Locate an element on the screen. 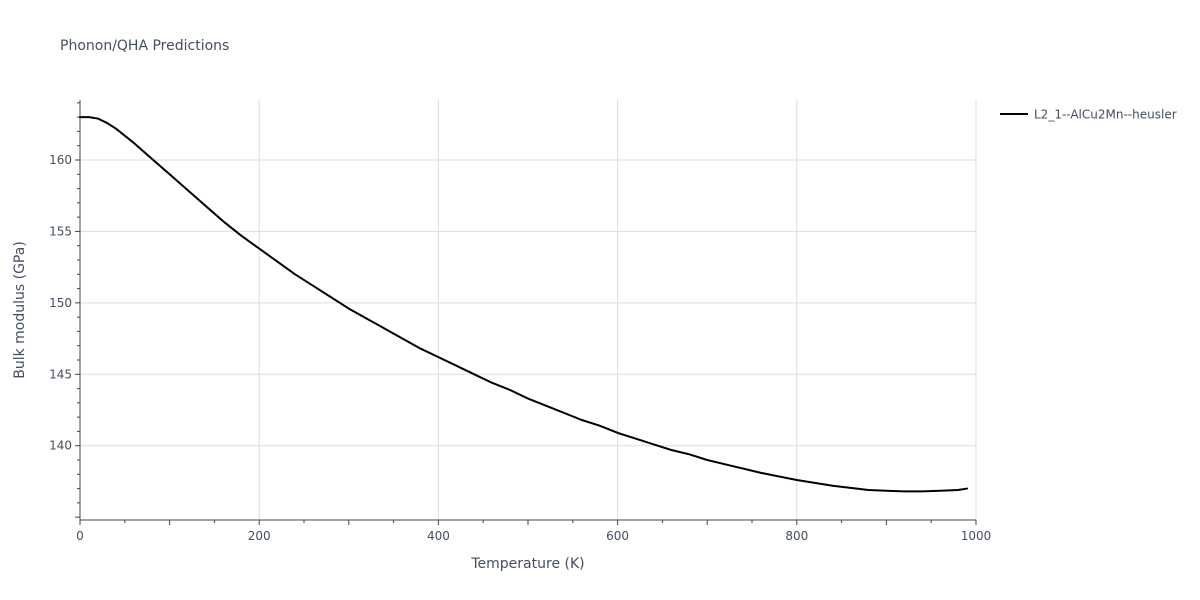 This screenshot has height=600, width=1200. x-tick-label: 0 is located at coordinates (80, 536).